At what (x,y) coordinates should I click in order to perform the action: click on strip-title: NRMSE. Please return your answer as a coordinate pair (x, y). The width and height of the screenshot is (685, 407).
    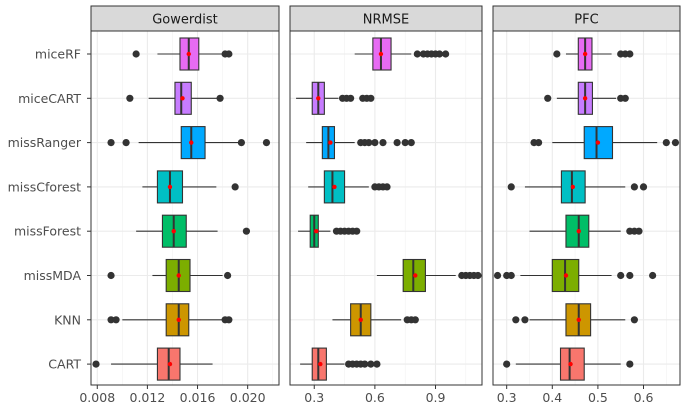
    Looking at the image, I should click on (386, 20).